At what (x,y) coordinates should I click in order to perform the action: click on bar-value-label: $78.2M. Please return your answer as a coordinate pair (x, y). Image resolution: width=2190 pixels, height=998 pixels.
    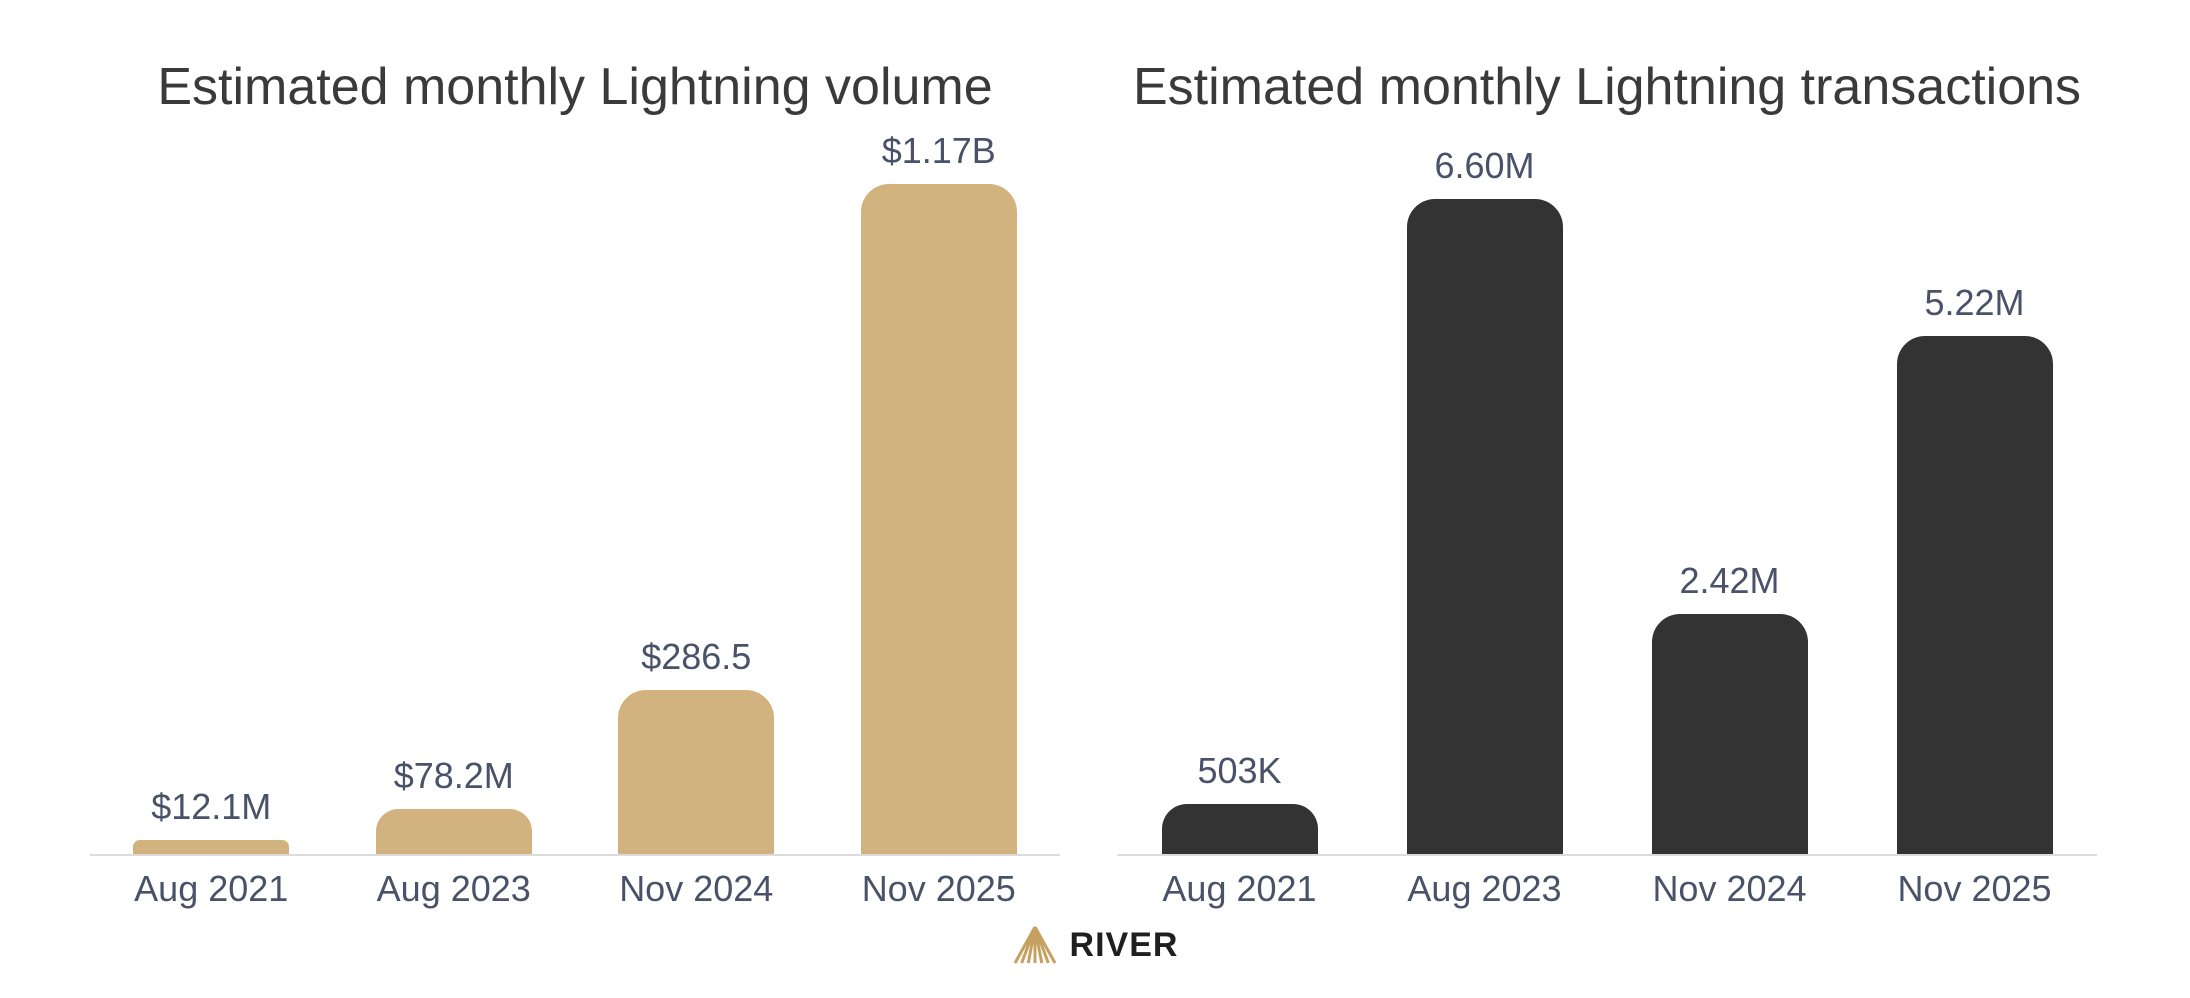
    Looking at the image, I should click on (453, 776).